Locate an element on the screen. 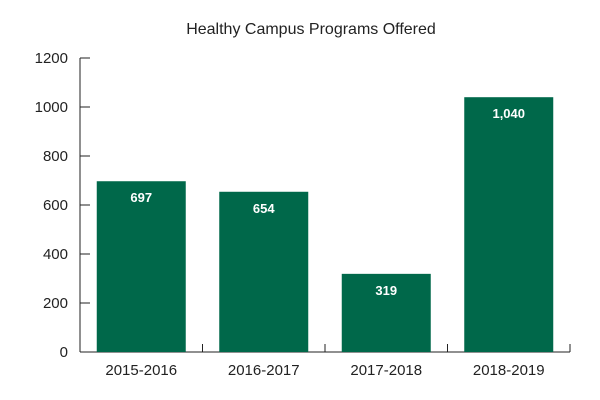 The image size is (600, 400). chart-title: Healthy Campus Programs Offered is located at coordinates (311, 29).